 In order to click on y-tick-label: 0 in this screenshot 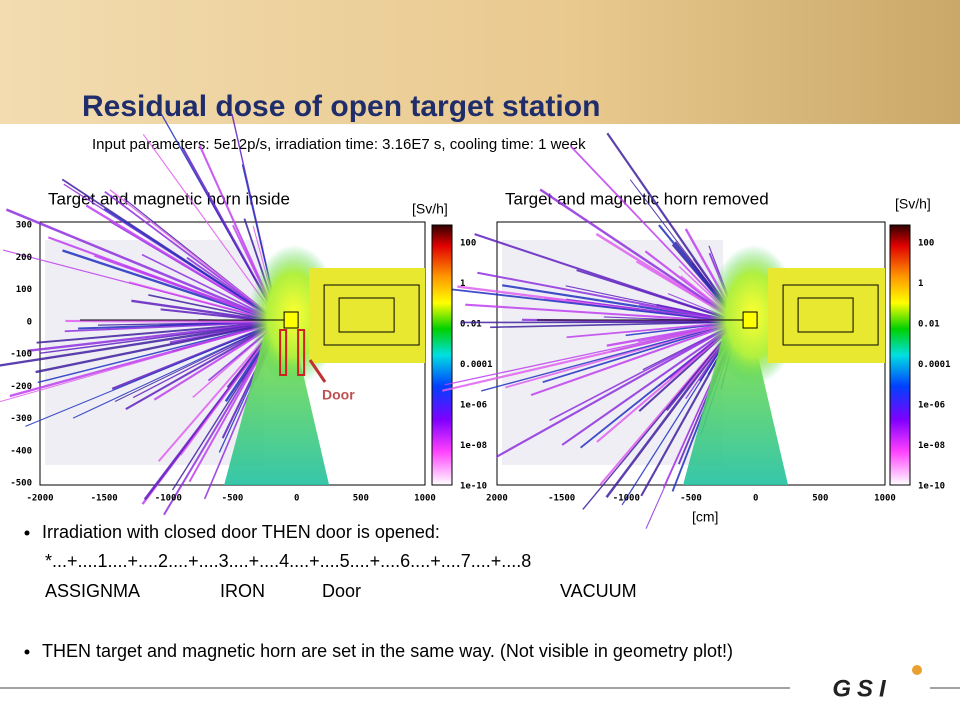, I will do `click(29, 322)`.